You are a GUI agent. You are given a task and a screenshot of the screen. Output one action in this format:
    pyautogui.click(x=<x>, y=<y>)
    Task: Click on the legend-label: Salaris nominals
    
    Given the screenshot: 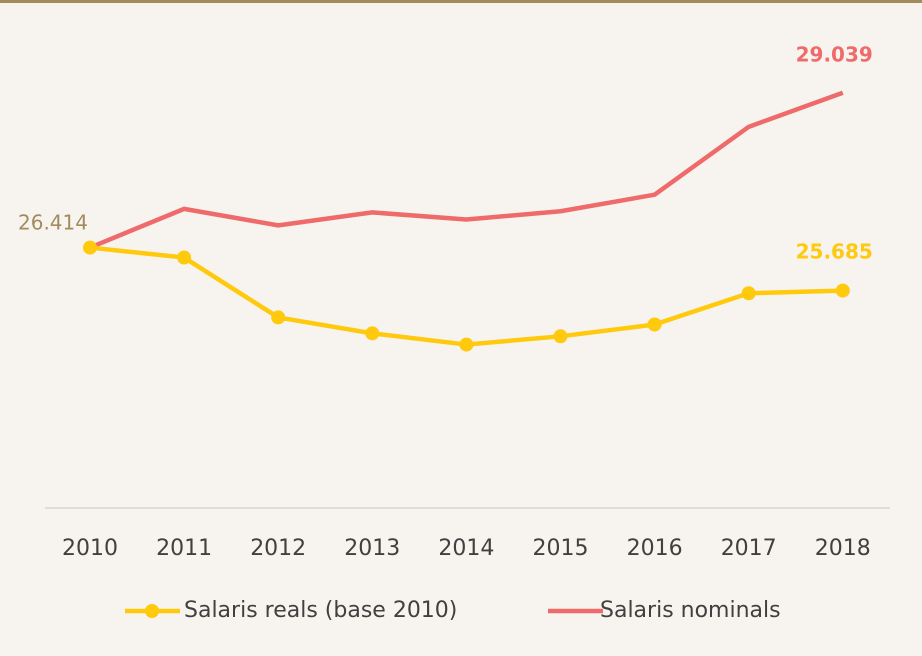 What is the action you would take?
    pyautogui.click(x=690, y=610)
    